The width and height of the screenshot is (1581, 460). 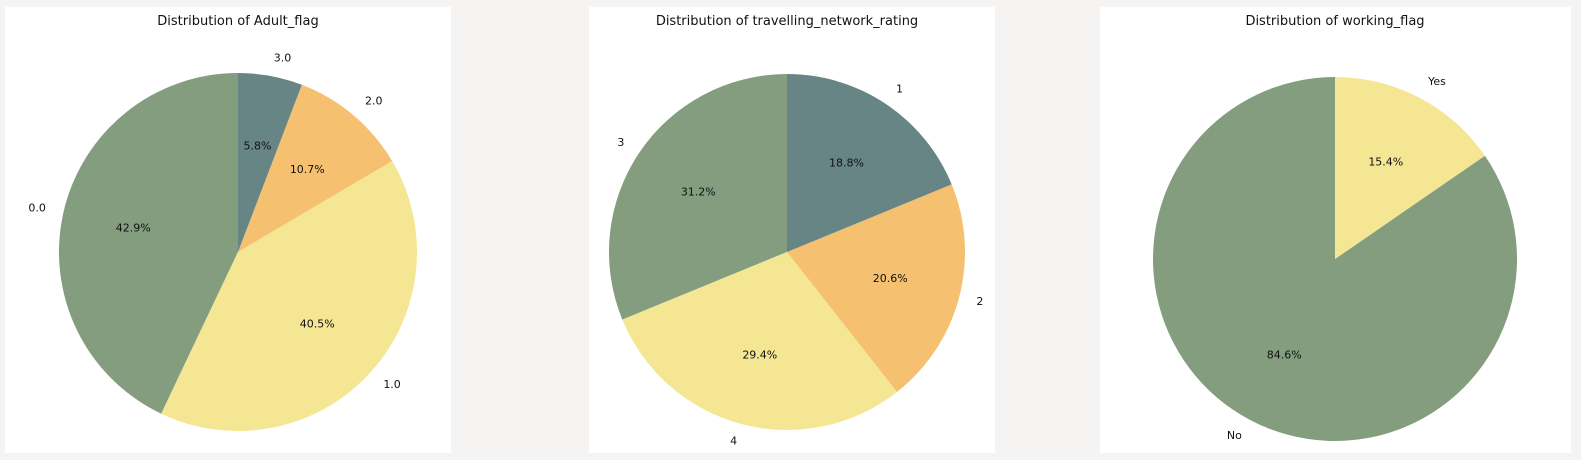 What do you see at coordinates (899, 88) in the screenshot?
I see `category-label: 1` at bounding box center [899, 88].